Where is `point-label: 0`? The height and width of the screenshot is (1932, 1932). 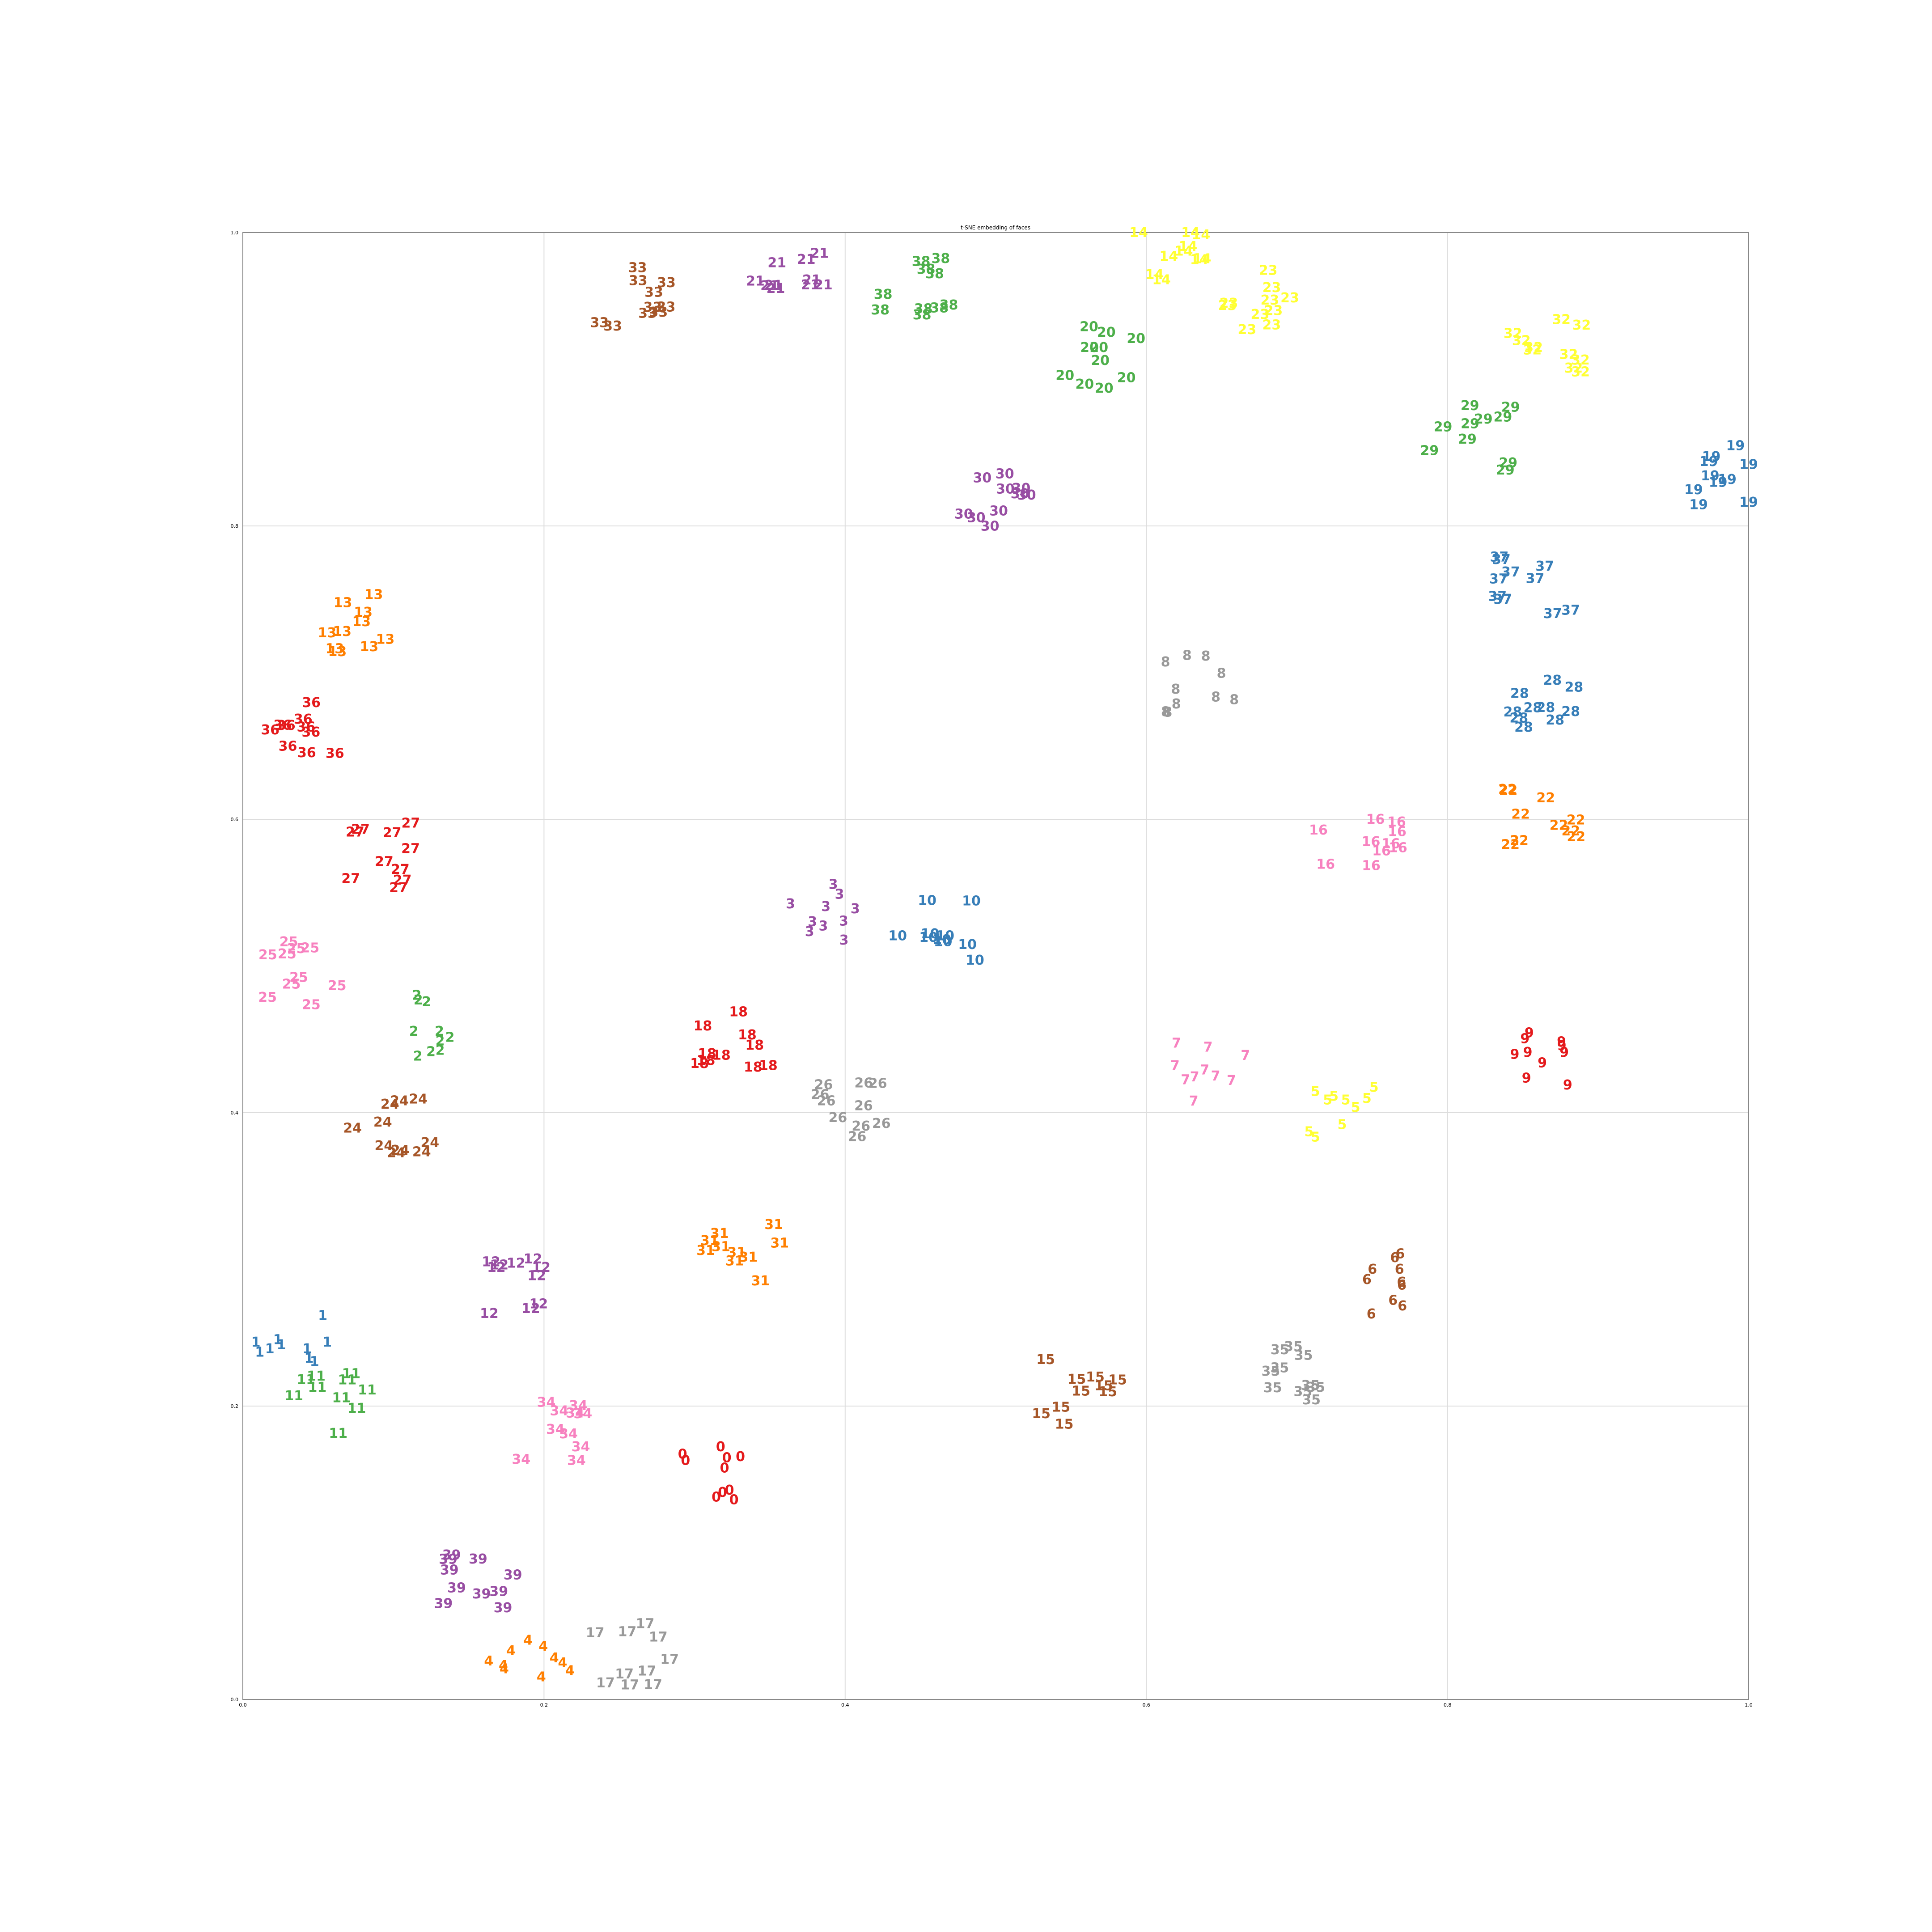
point-label: 0 is located at coordinates (685, 1461).